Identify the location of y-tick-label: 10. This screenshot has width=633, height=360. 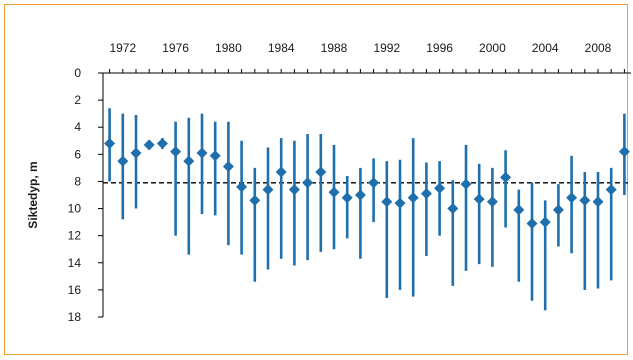
(75, 209).